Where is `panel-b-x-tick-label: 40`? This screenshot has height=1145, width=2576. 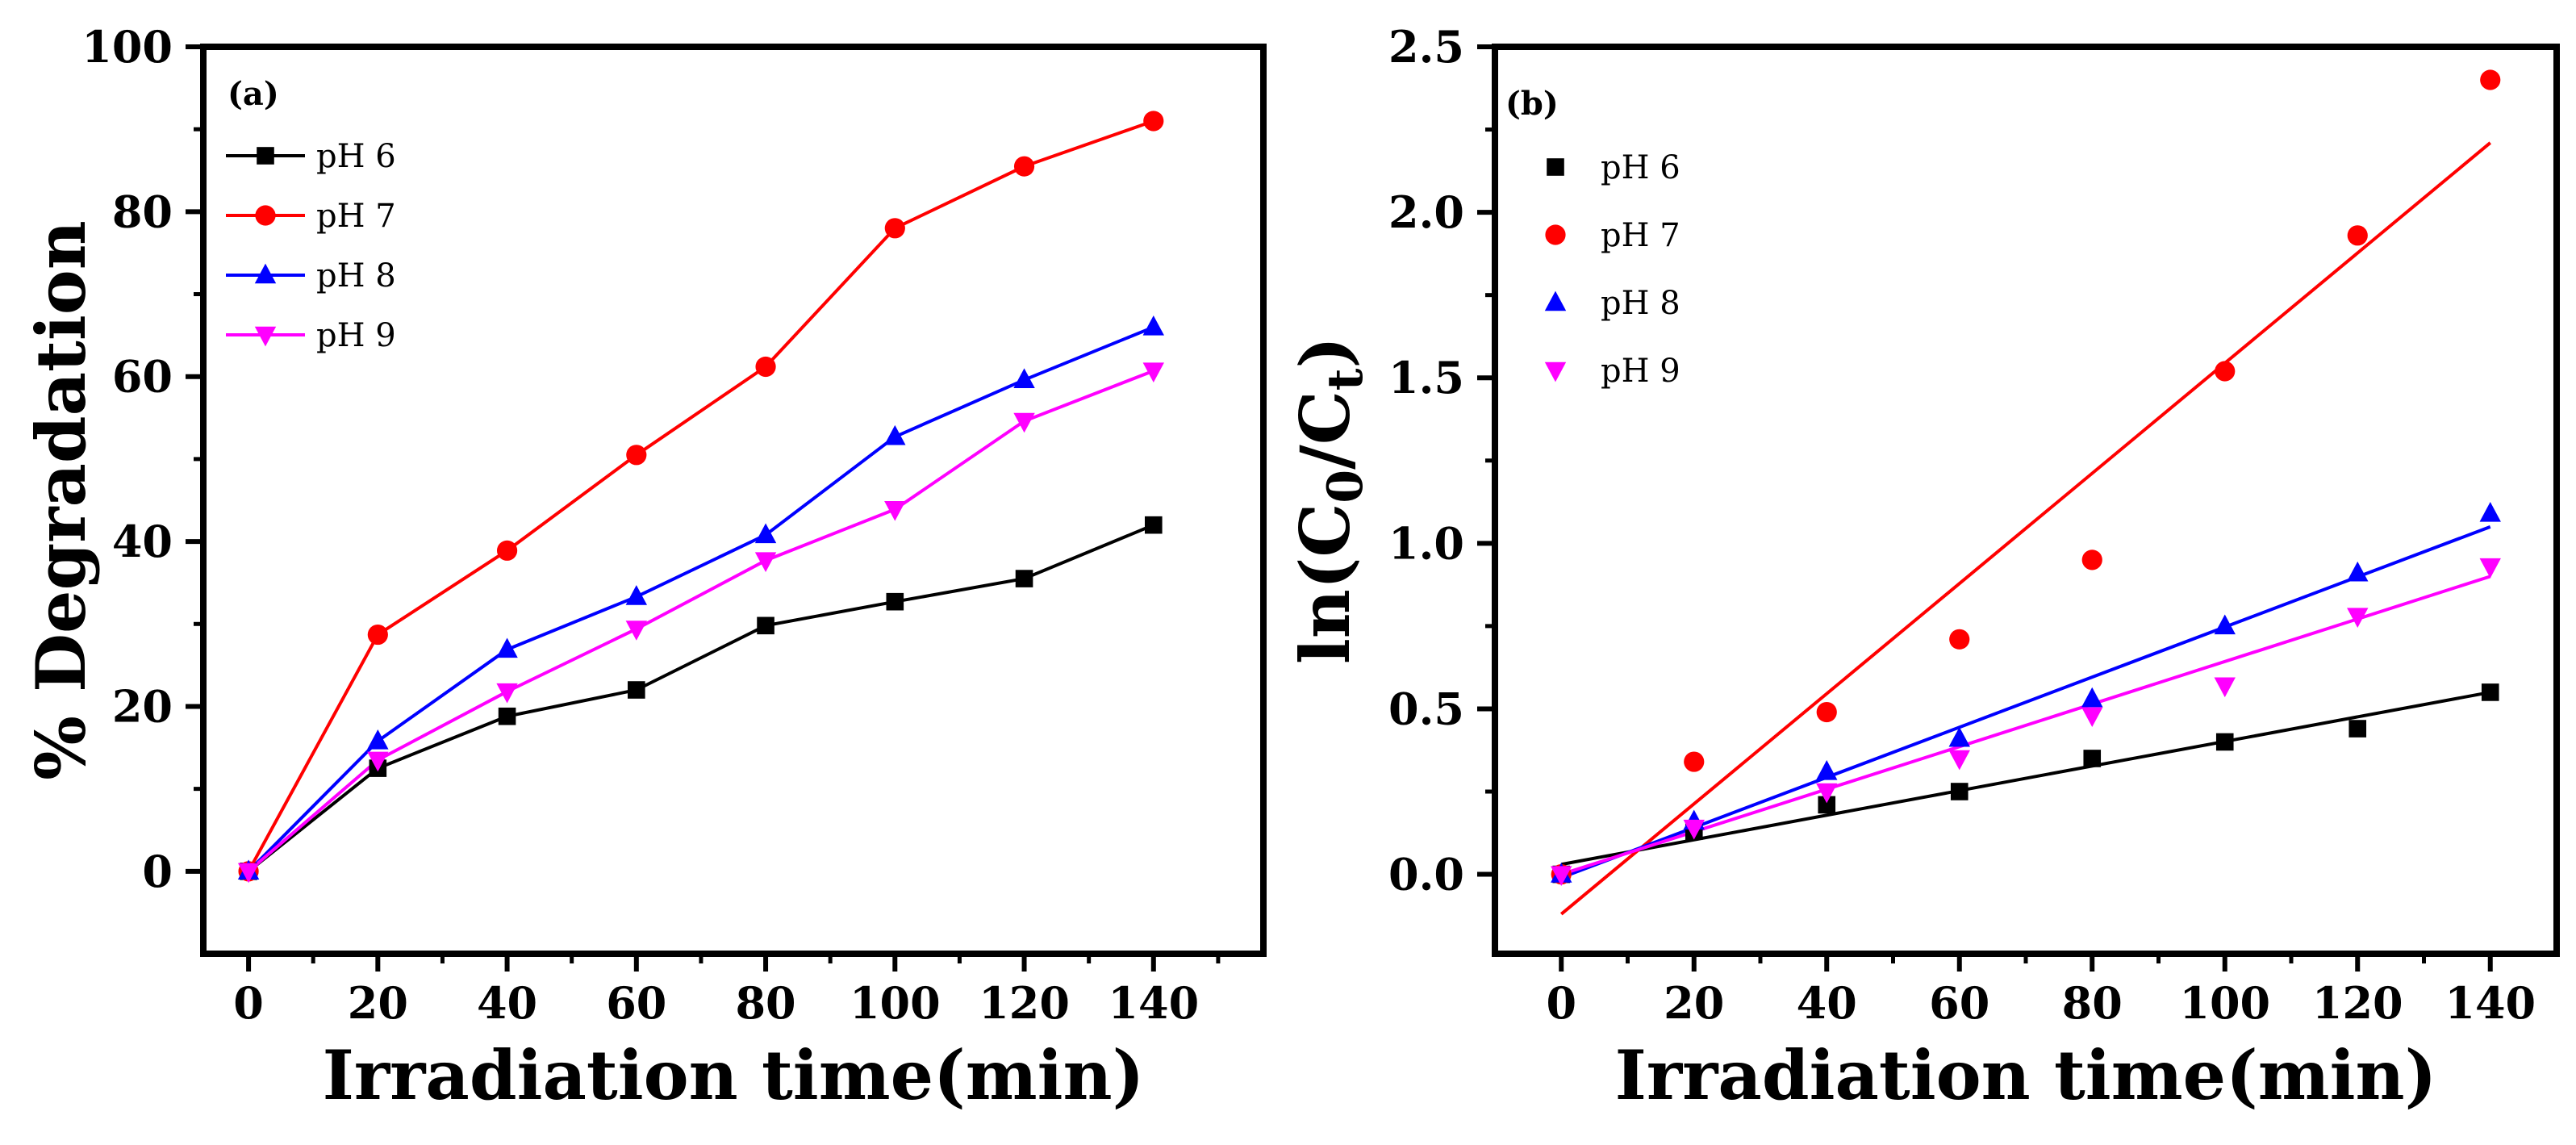 panel-b-x-tick-label: 40 is located at coordinates (1827, 1003).